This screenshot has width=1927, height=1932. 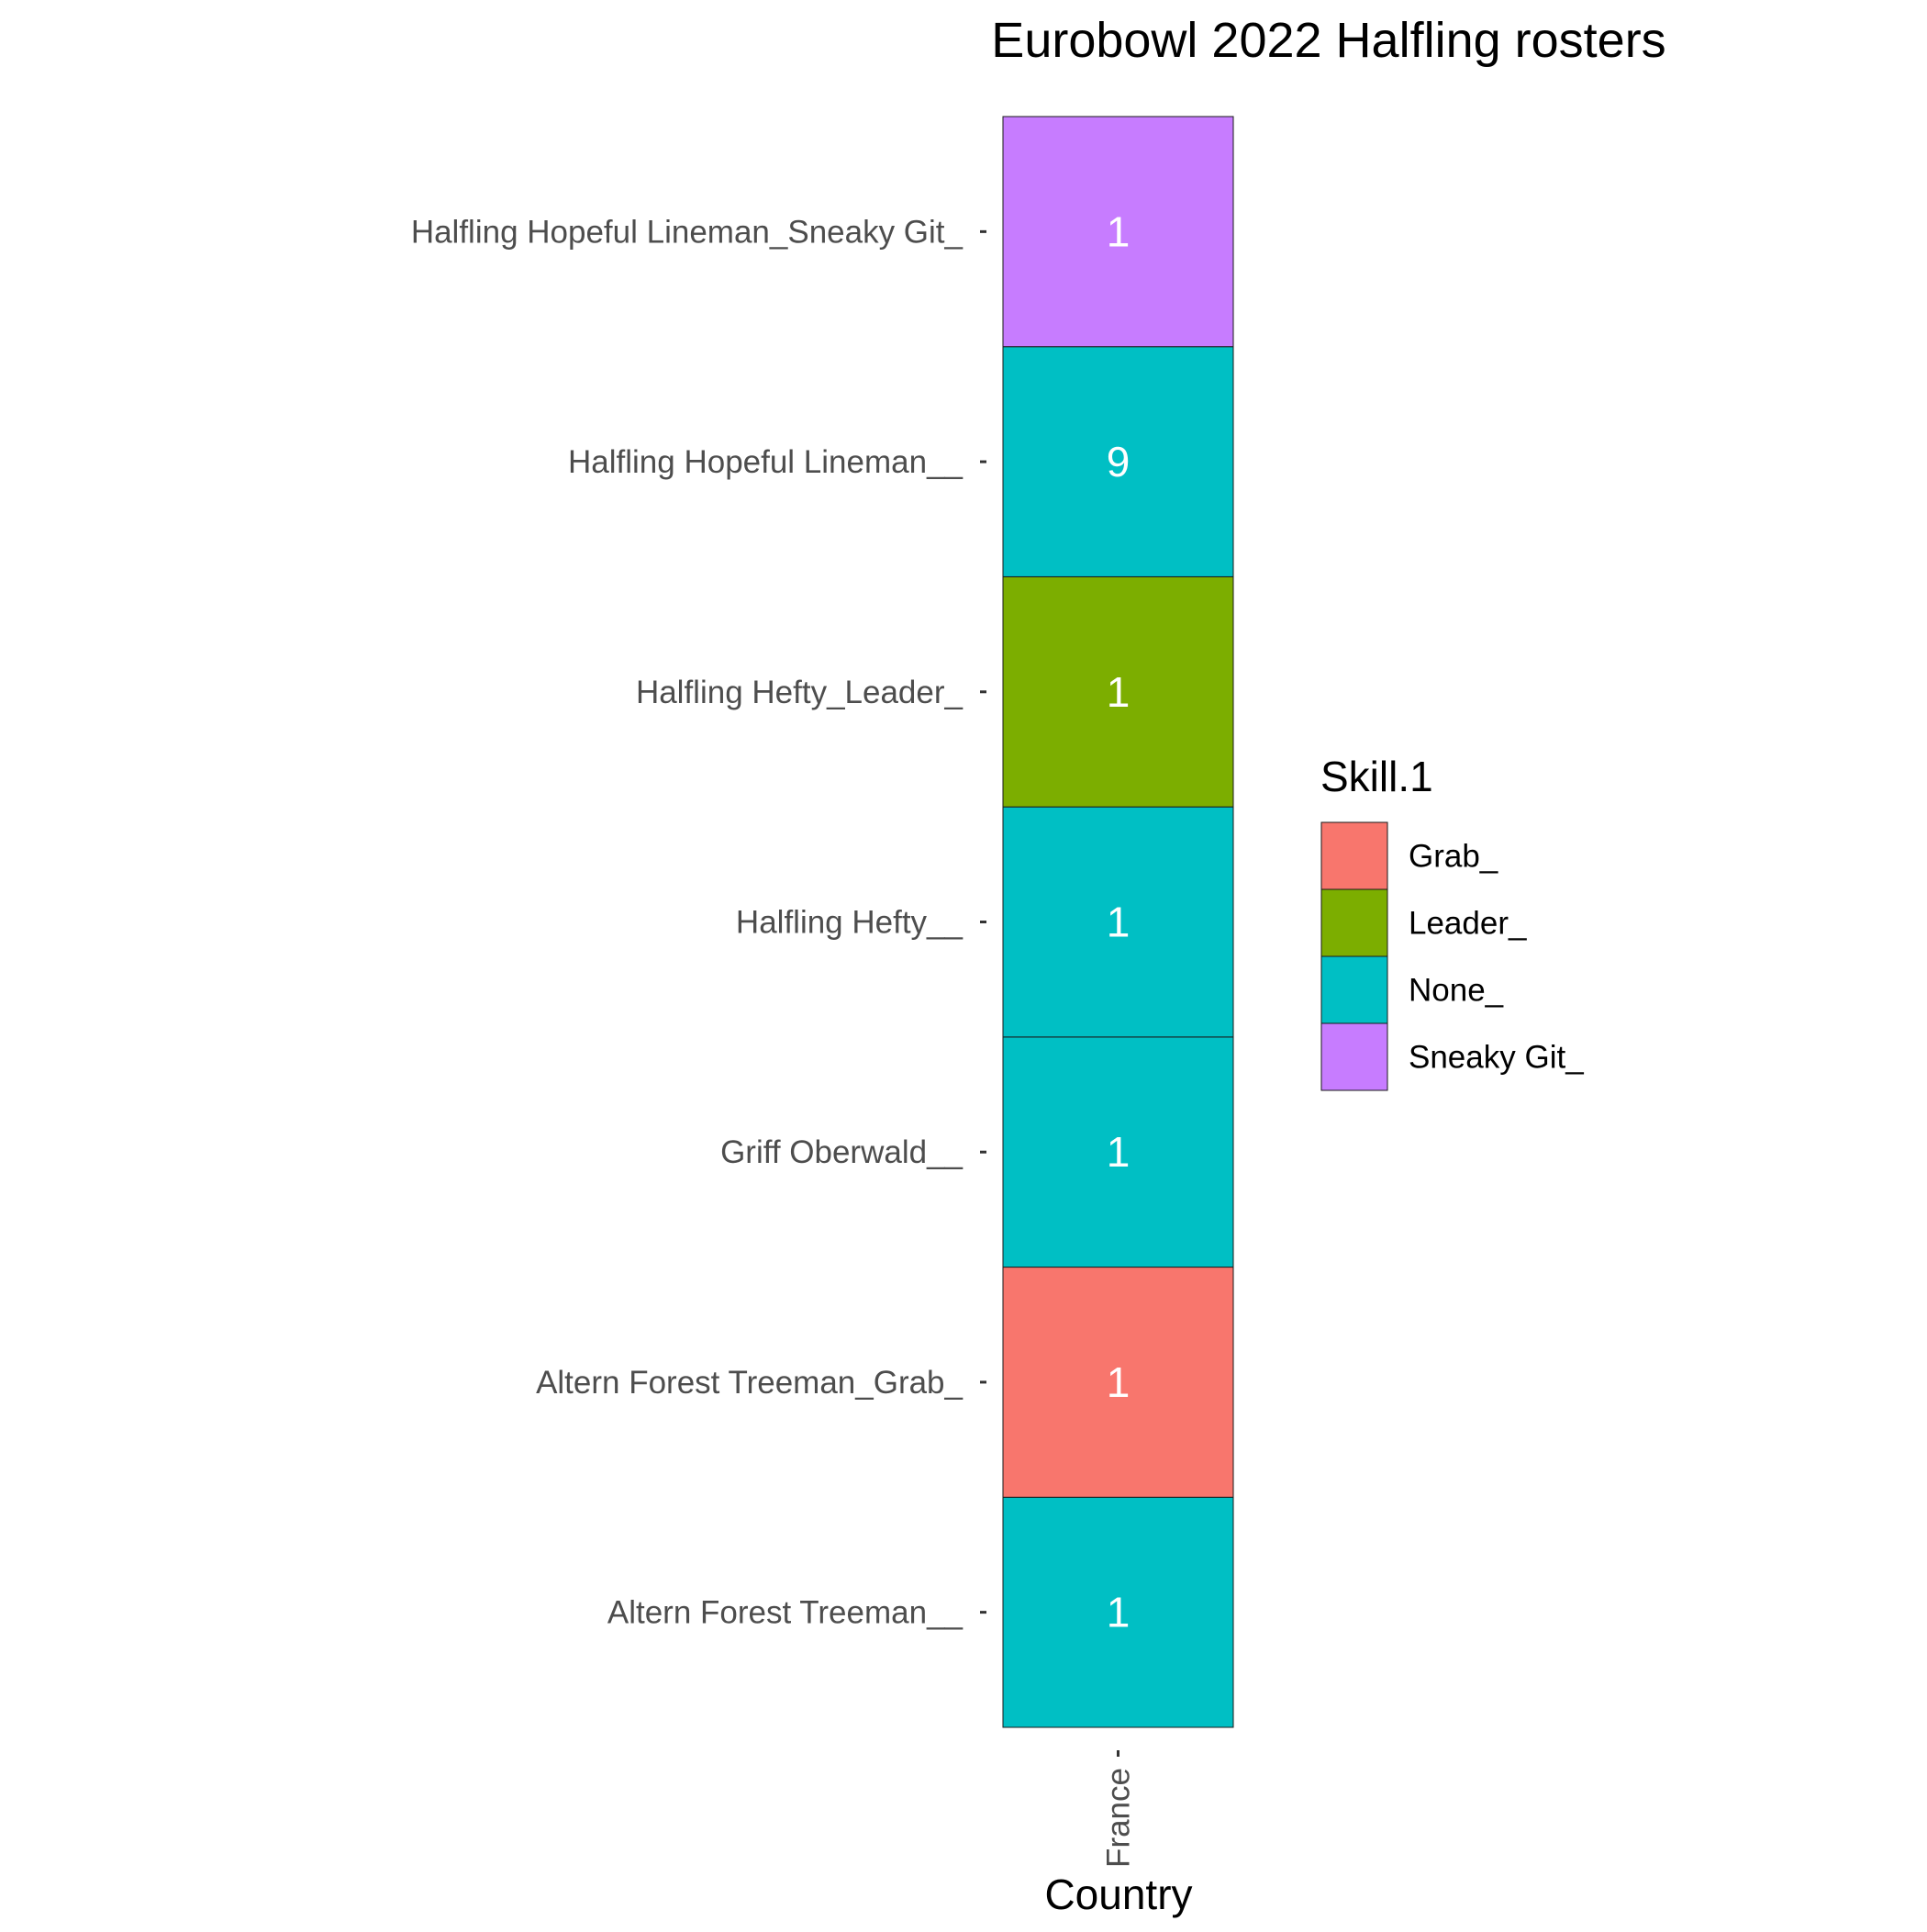 I want to click on legend-label: None_, so click(x=1456, y=991).